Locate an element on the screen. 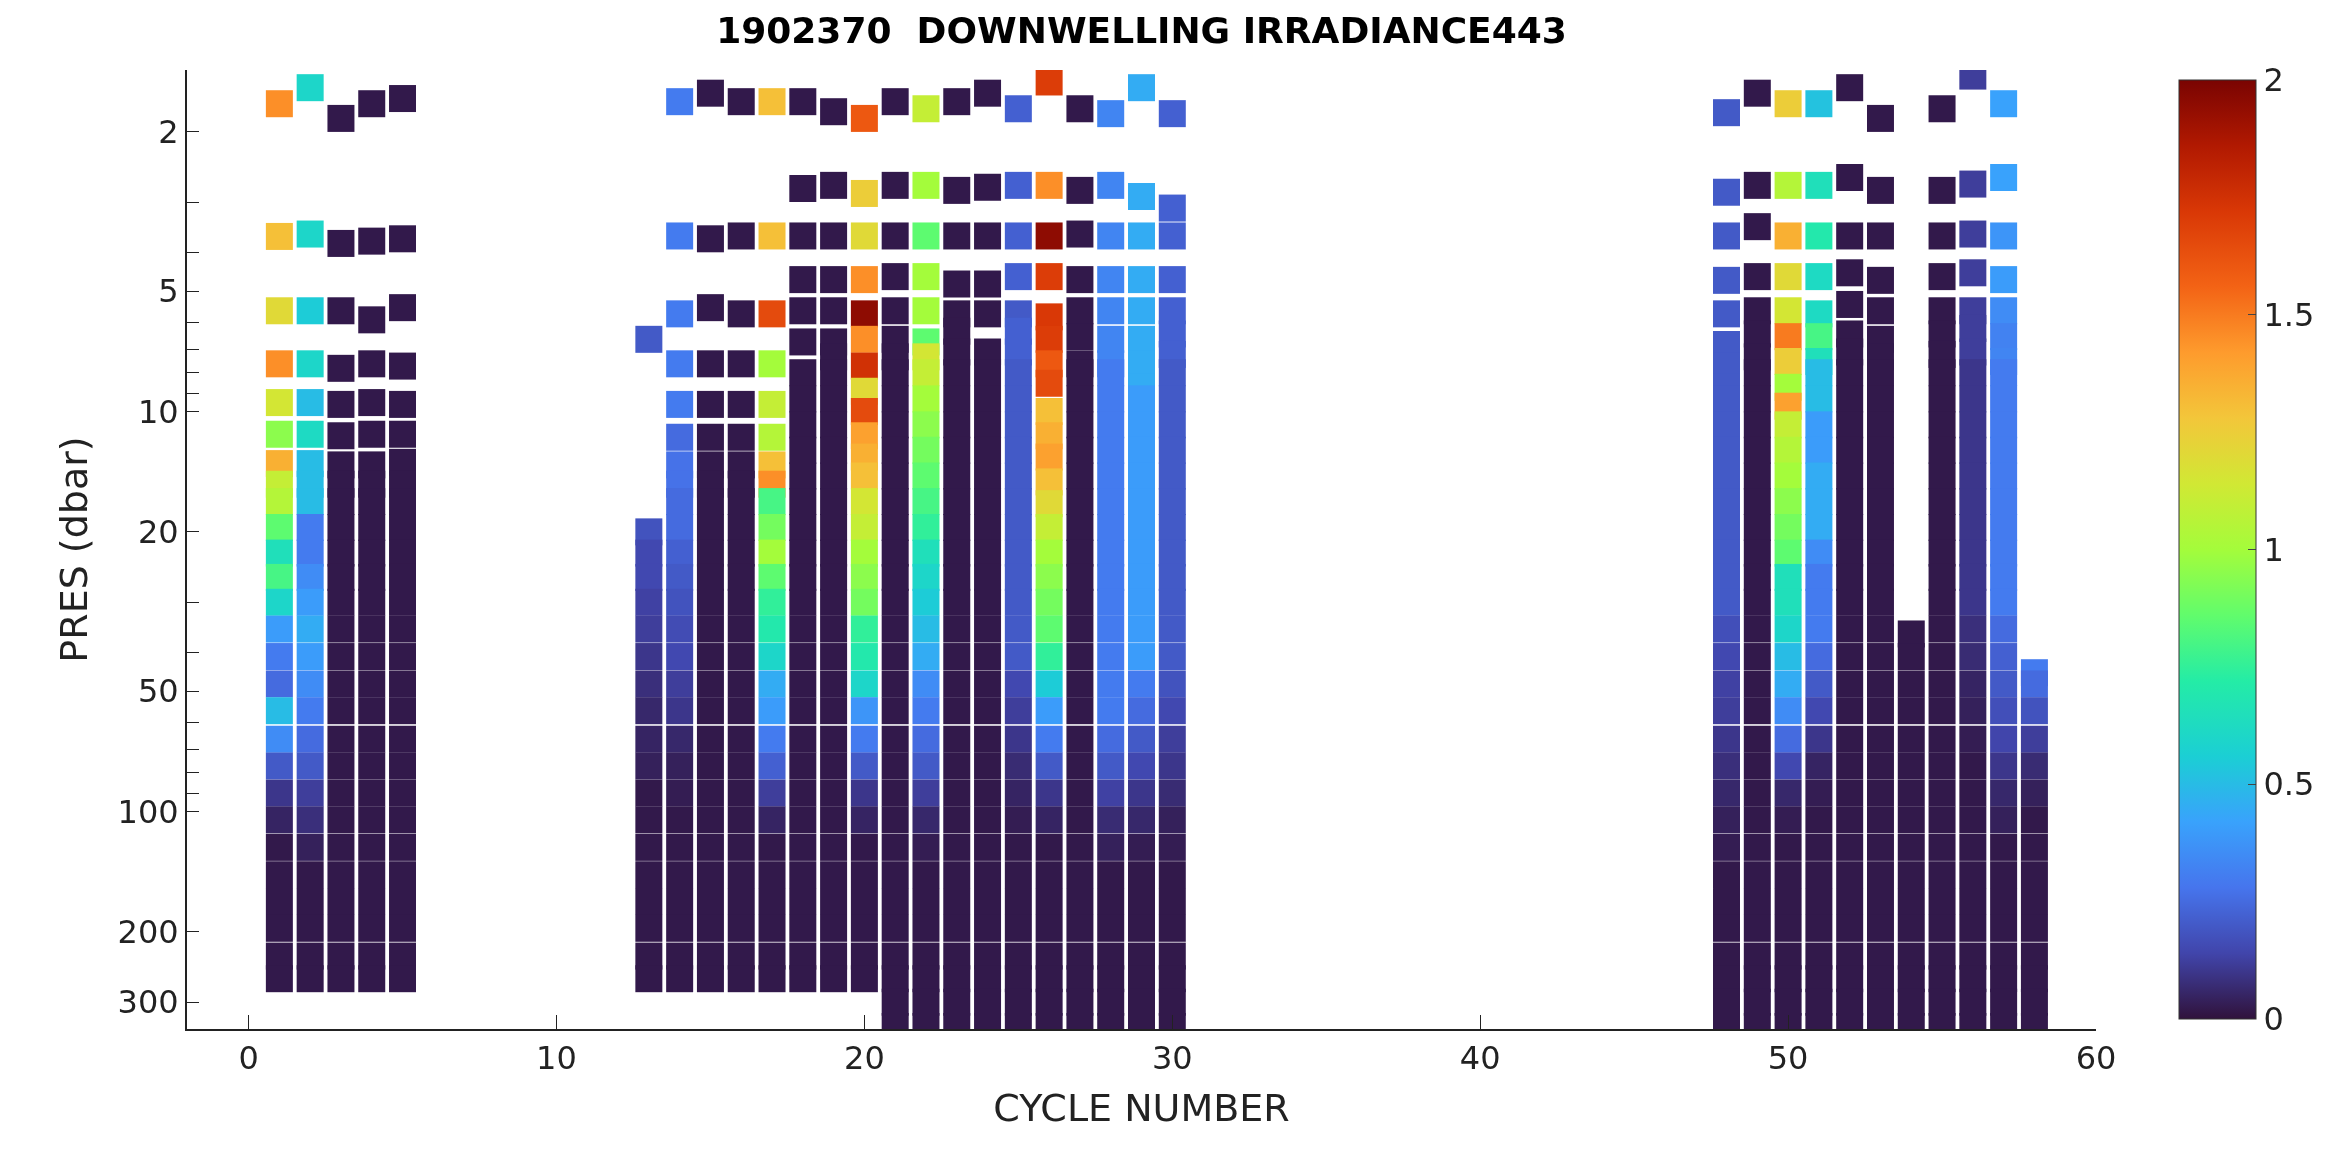  x-tick-label: 30 is located at coordinates (1172, 1058).